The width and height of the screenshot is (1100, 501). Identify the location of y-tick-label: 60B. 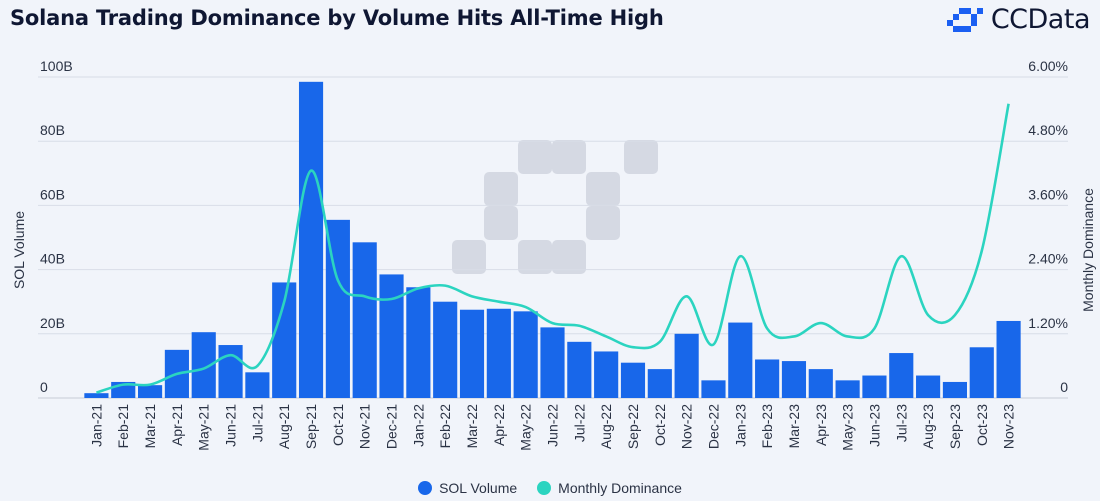
(52, 194).